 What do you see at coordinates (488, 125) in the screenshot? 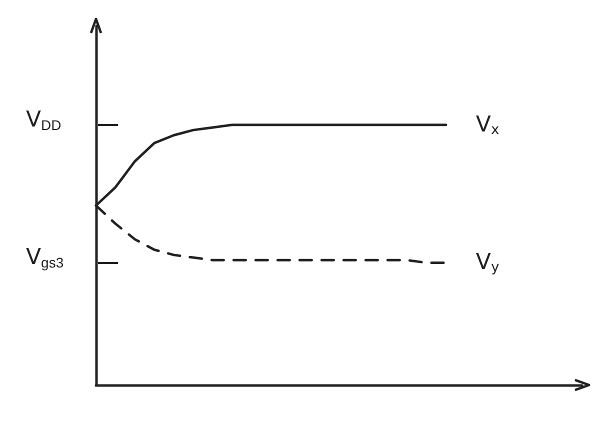
I see `series-label: Vx` at bounding box center [488, 125].